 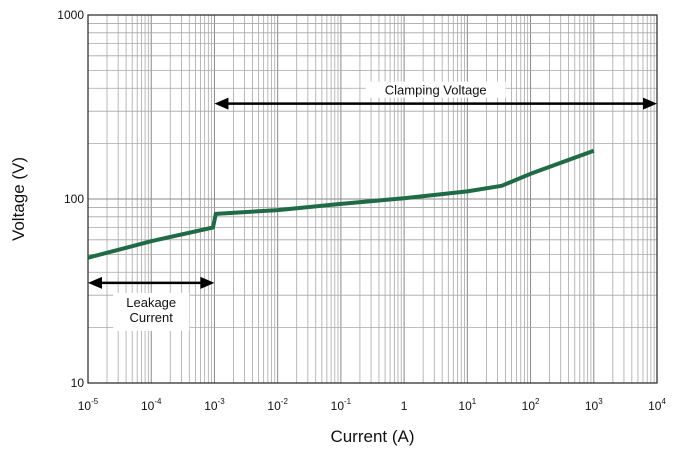 I want to click on leakage-arrow-head-right, so click(x=207, y=282).